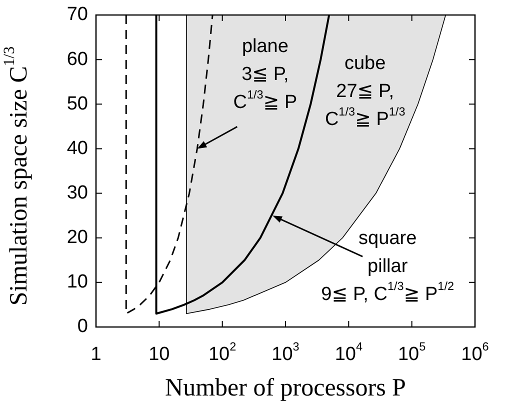 This screenshot has height=410, width=507. I want to click on y-tick-label: 70, so click(77, 15).